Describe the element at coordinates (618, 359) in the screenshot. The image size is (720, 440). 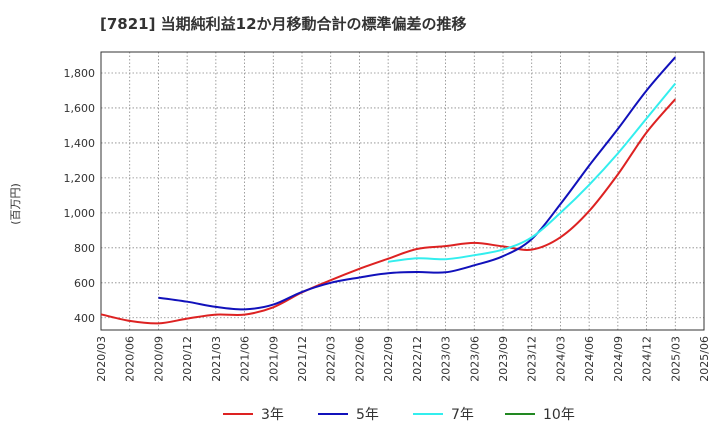
I see `x-tick-label: 2024/09` at that location.